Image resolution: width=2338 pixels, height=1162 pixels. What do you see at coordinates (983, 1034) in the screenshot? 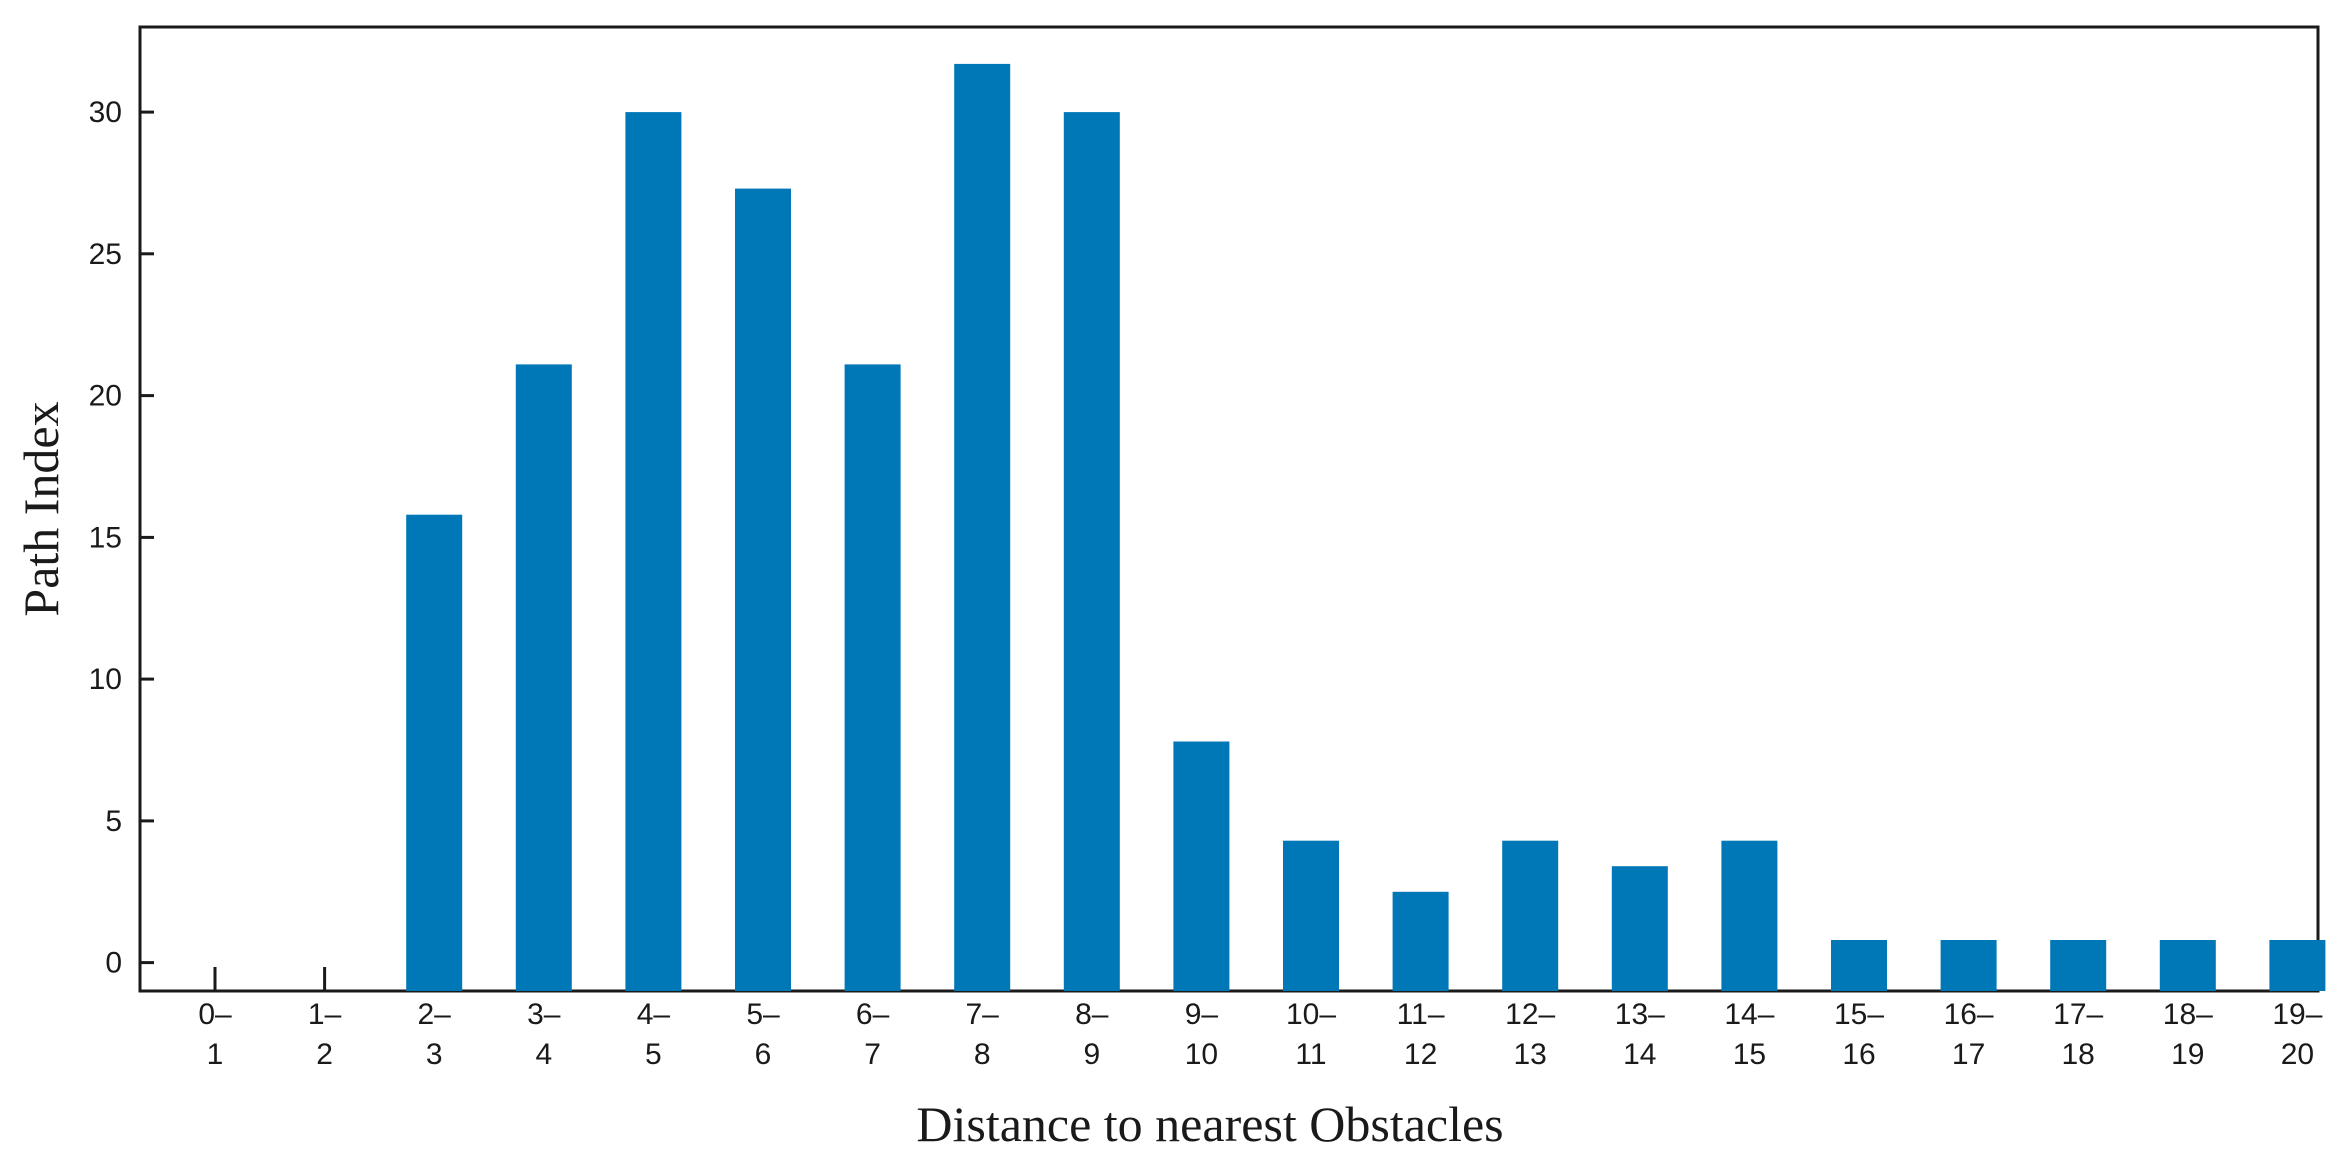
I see `x-tick-label: 7– 8` at bounding box center [983, 1034].